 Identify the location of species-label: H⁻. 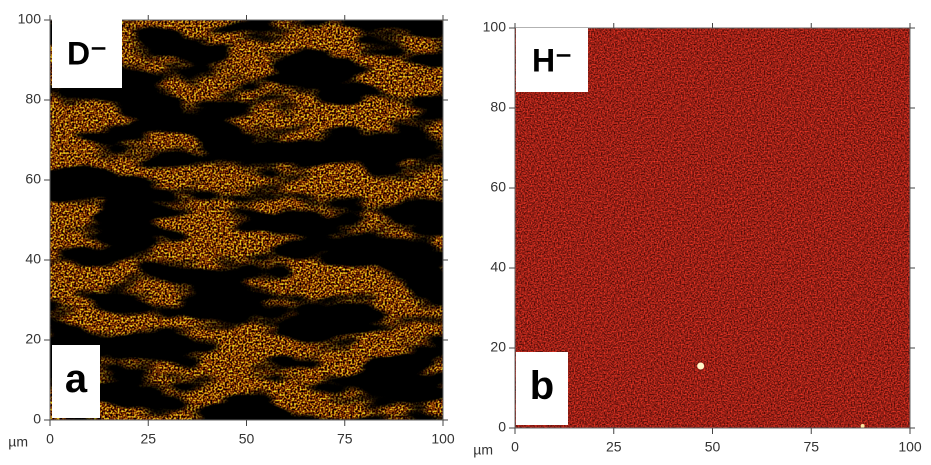
(552, 60).